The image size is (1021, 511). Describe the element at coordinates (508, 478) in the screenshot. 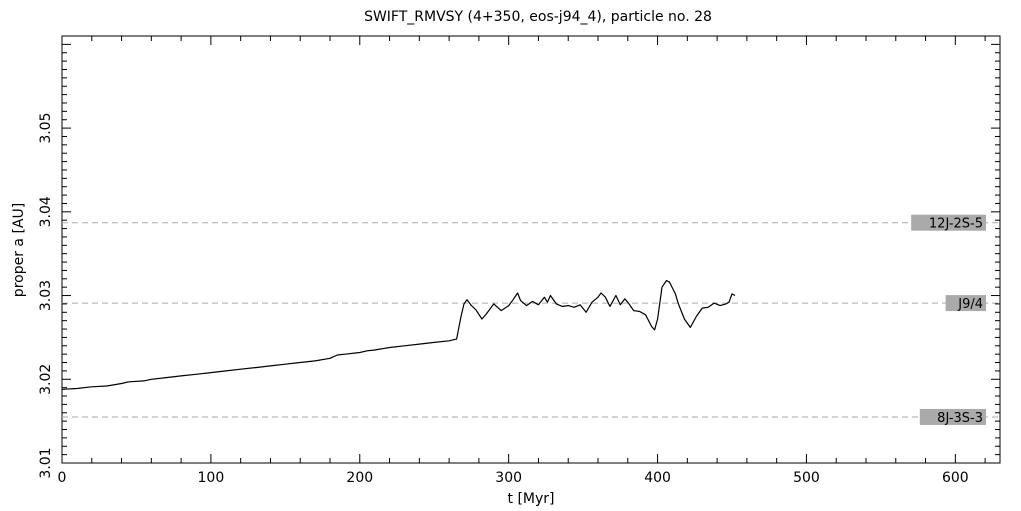

I see `x-tick-label: 300` at that location.